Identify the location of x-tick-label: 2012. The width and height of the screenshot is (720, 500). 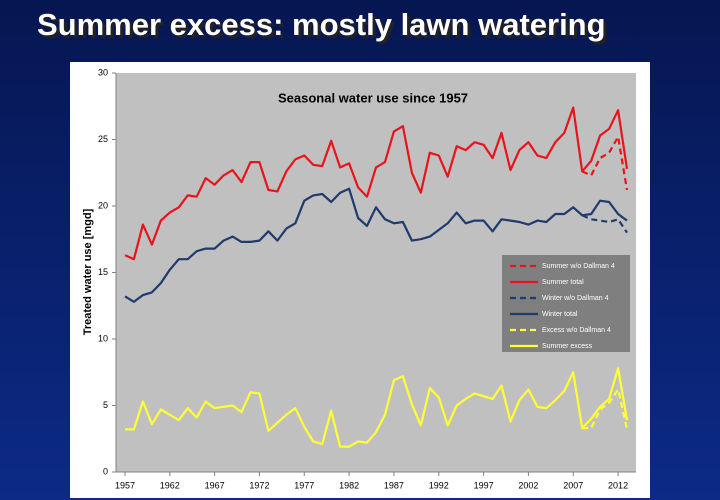
(618, 485).